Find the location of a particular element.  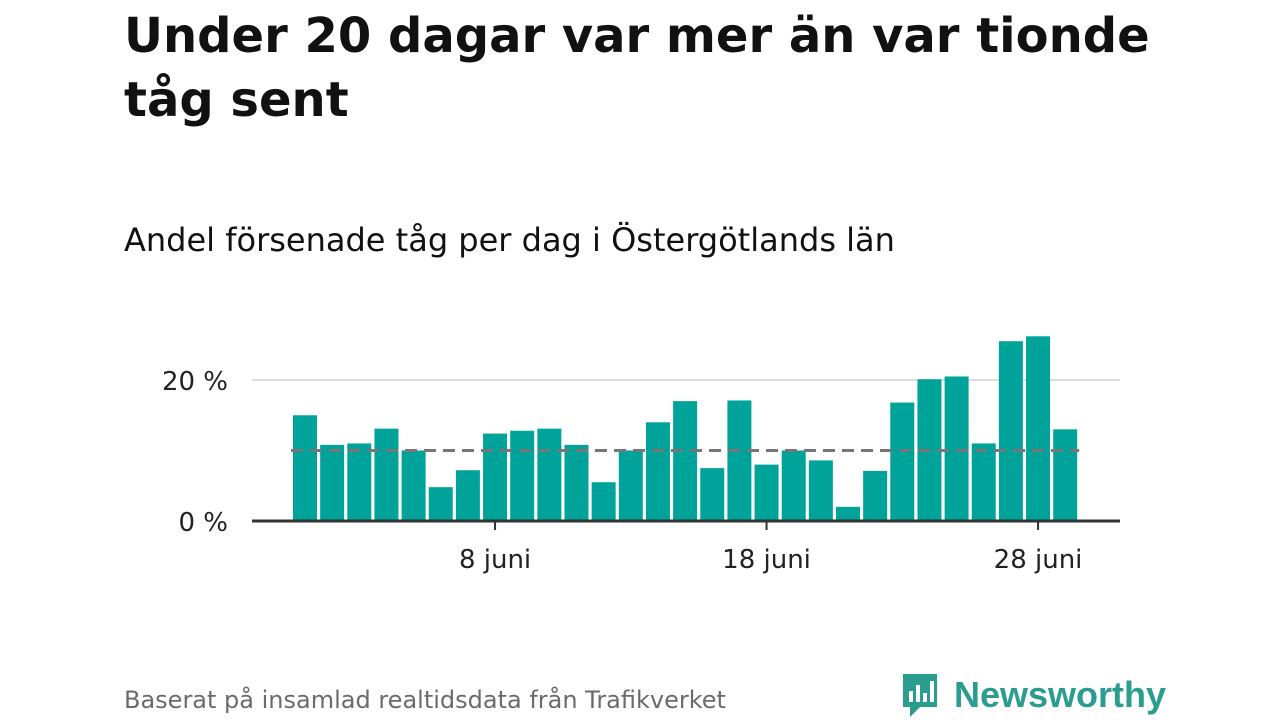

brand-name: Newsworthy is located at coordinates (1060, 694).